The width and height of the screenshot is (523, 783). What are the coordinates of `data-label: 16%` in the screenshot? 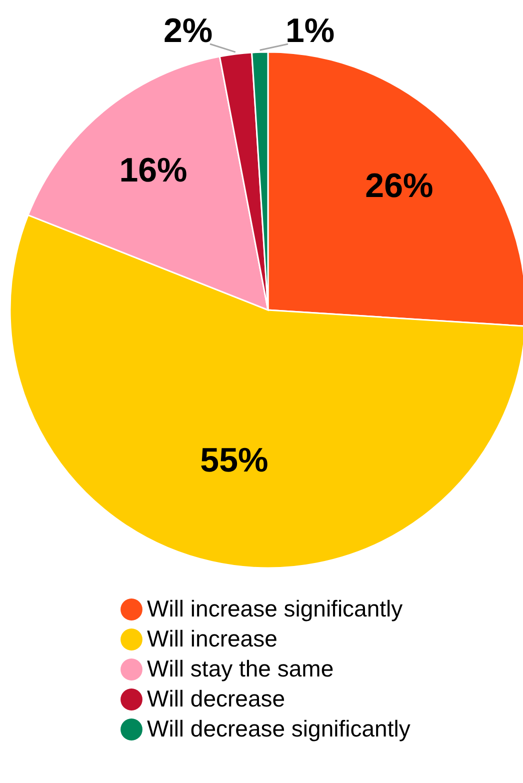 It's located at (153, 170).